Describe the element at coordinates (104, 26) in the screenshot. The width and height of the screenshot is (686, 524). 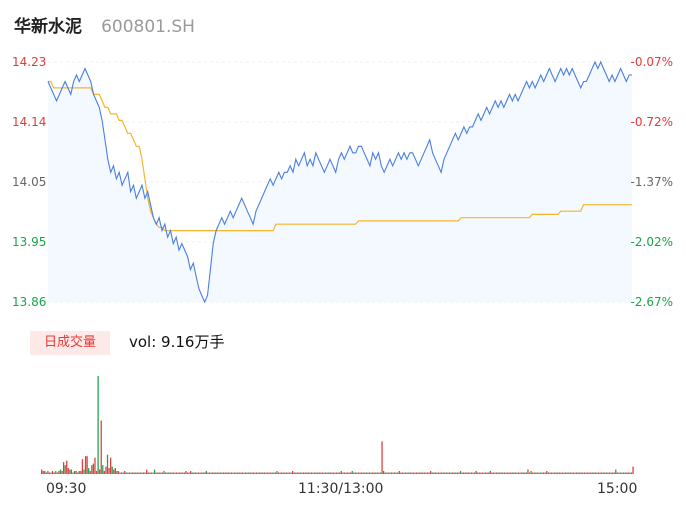
I see `stock-header: 华新水泥 600801.SH` at that location.